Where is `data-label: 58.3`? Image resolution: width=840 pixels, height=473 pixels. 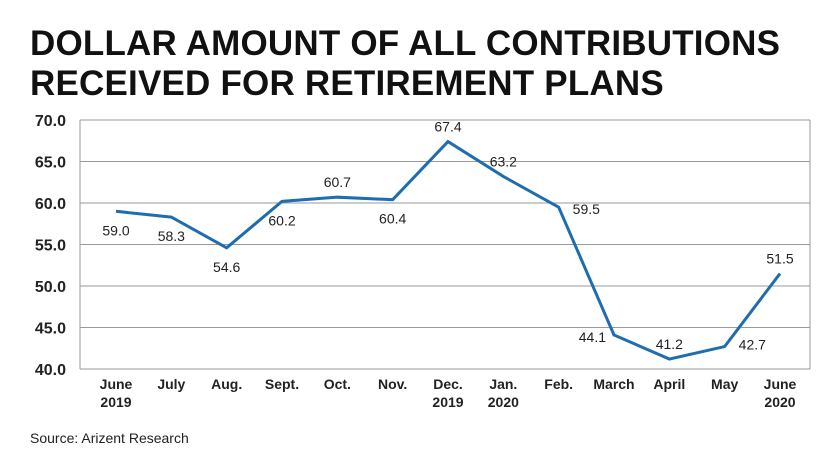 data-label: 58.3 is located at coordinates (171, 236).